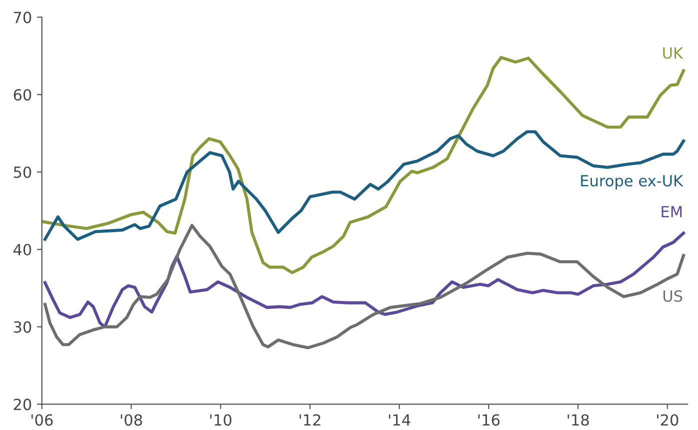  I want to click on y-tick-label: 60, so click(23, 95).